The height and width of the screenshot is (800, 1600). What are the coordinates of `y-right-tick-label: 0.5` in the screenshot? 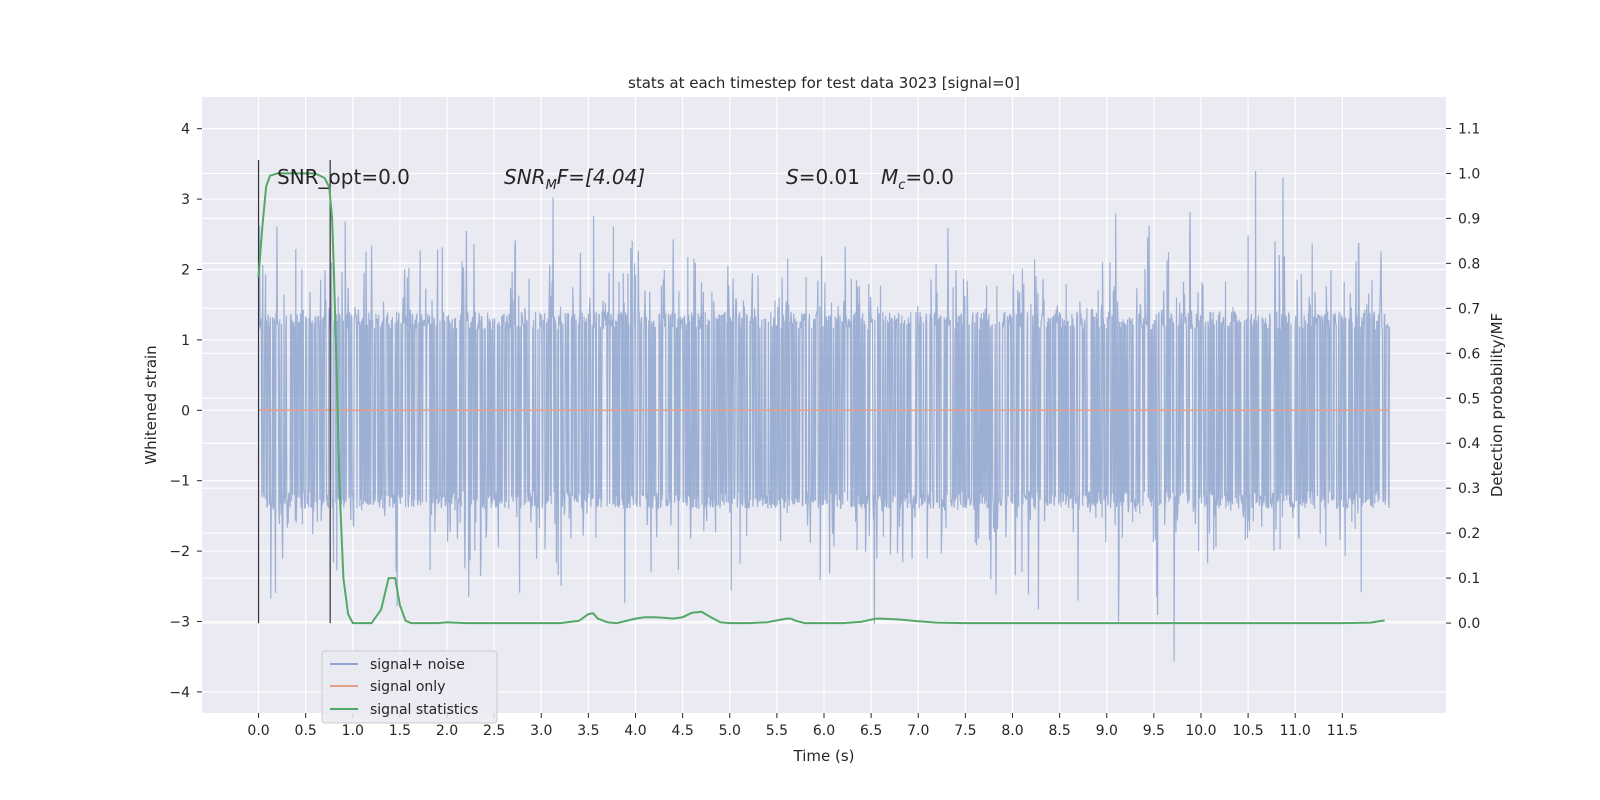 It's located at (1469, 399).